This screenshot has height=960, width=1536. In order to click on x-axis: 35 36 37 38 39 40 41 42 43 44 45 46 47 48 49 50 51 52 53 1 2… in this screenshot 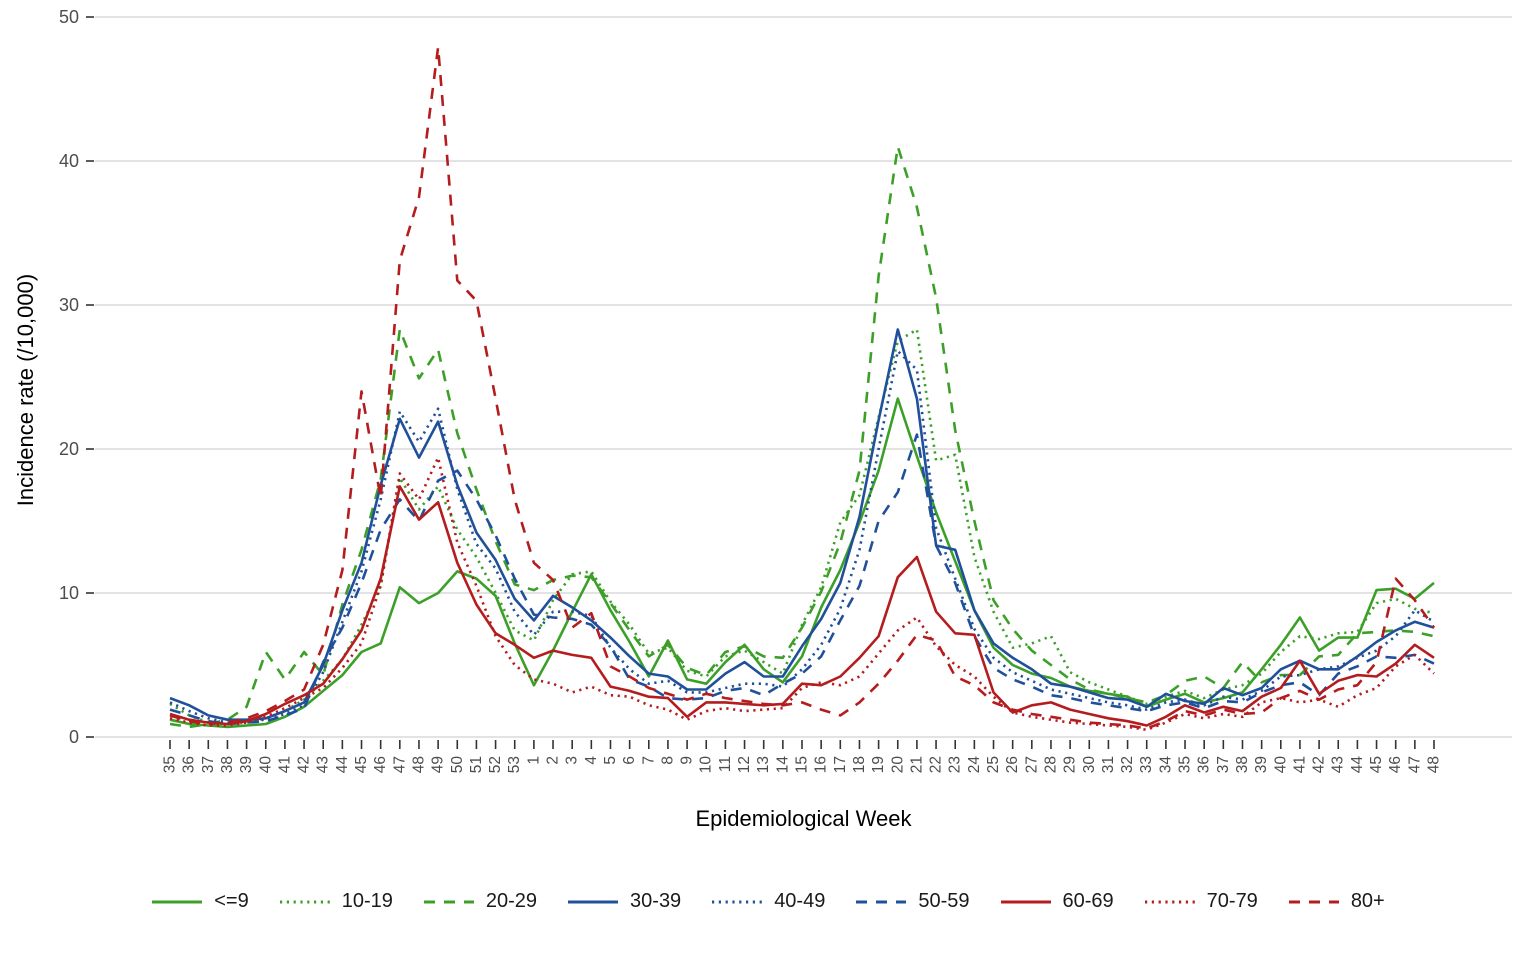, I will do `click(802, 756)`.